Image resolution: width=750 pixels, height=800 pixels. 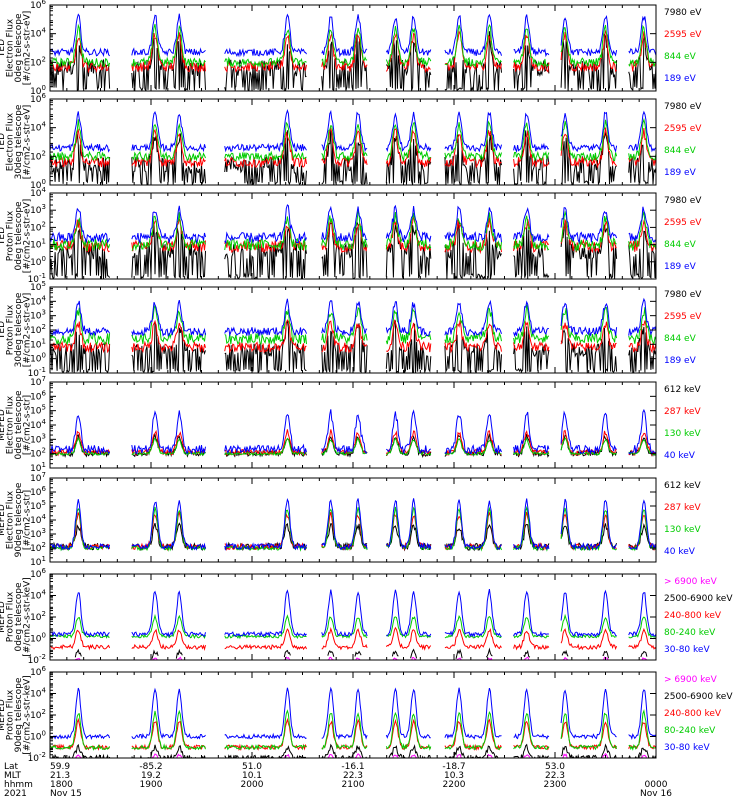 What do you see at coordinates (38, 209) in the screenshot?
I see `y-tick-label: 10³` at bounding box center [38, 209].